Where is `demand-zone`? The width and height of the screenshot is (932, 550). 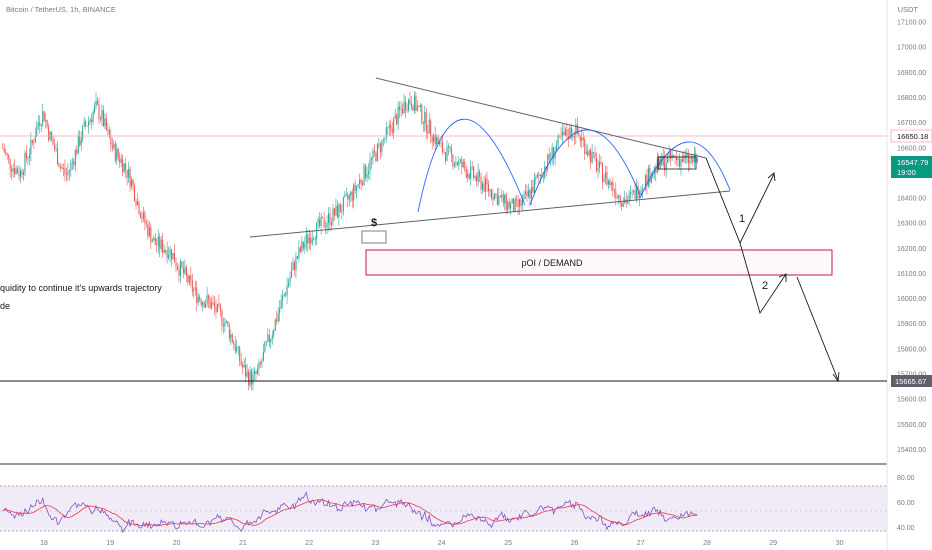
demand-zone is located at coordinates (599, 262).